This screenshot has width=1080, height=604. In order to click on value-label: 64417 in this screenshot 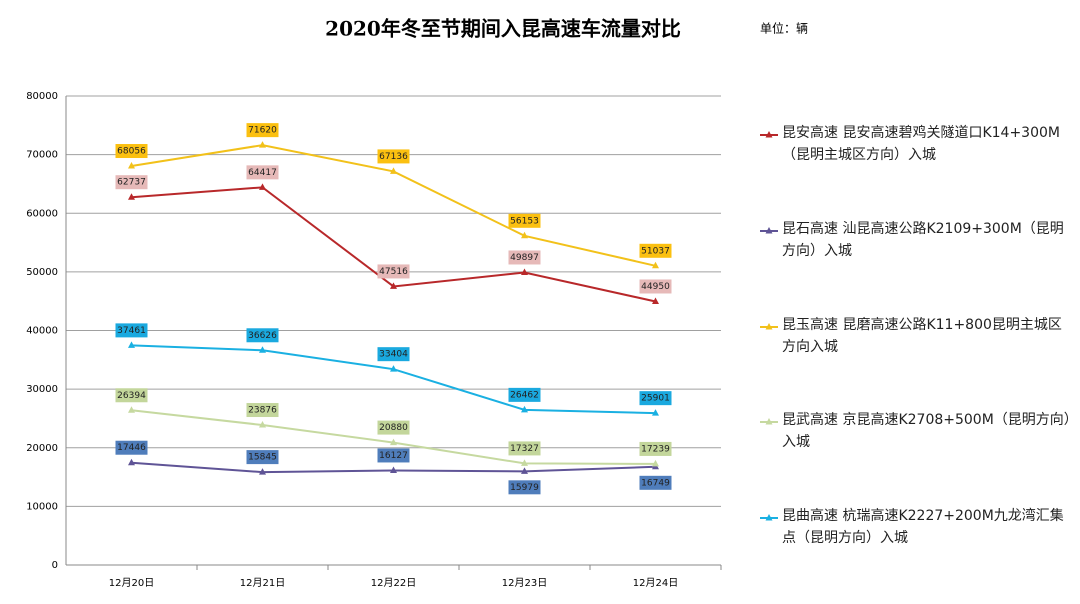, I will do `click(262, 173)`.